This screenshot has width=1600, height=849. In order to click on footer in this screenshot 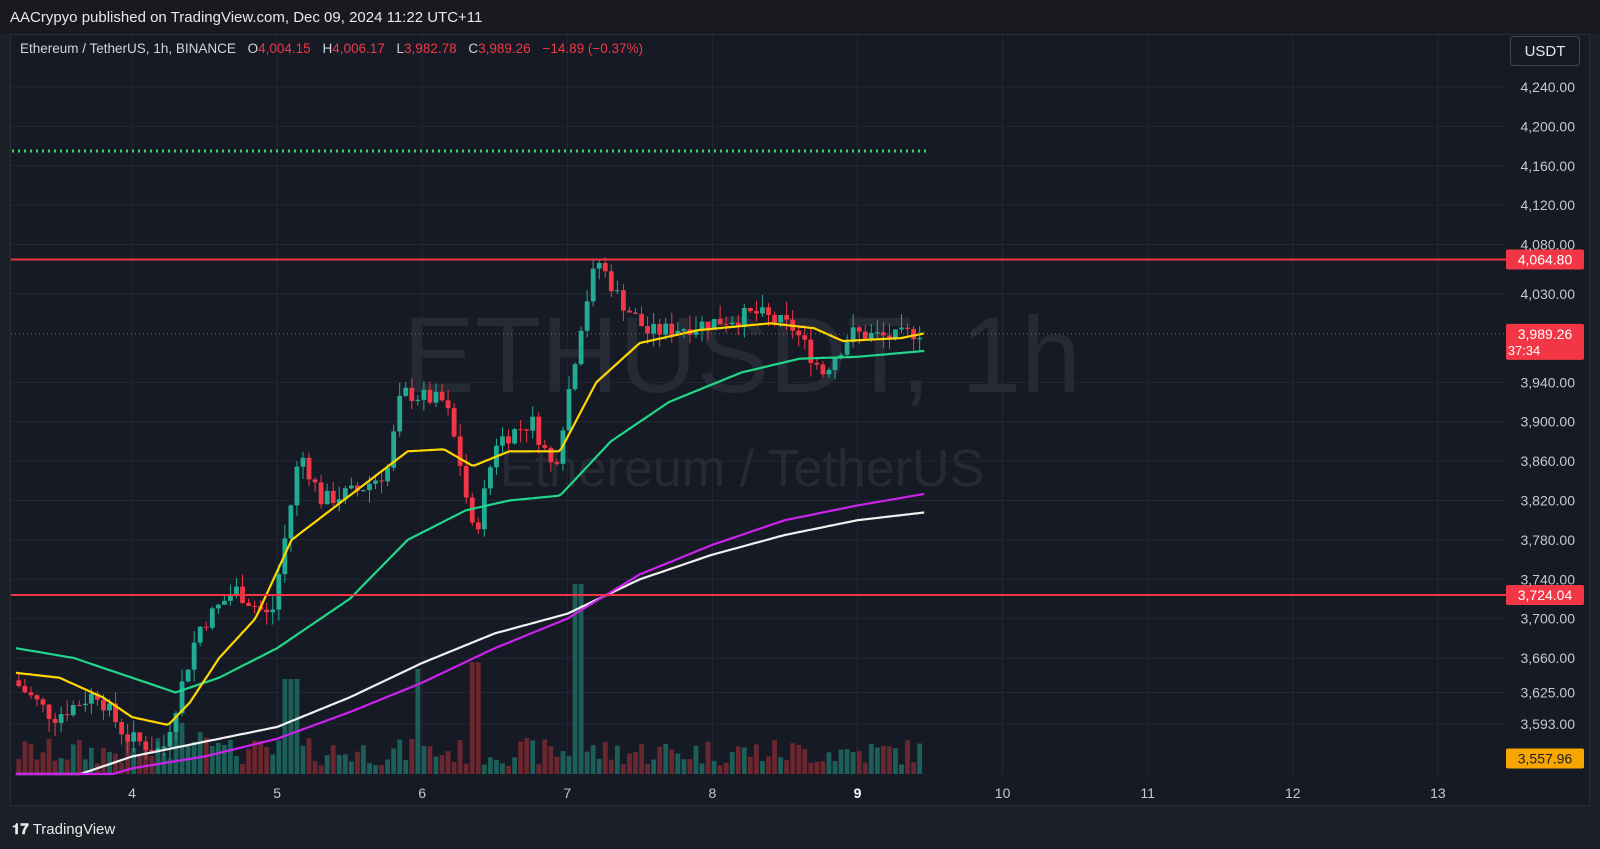, I will do `click(800, 827)`.